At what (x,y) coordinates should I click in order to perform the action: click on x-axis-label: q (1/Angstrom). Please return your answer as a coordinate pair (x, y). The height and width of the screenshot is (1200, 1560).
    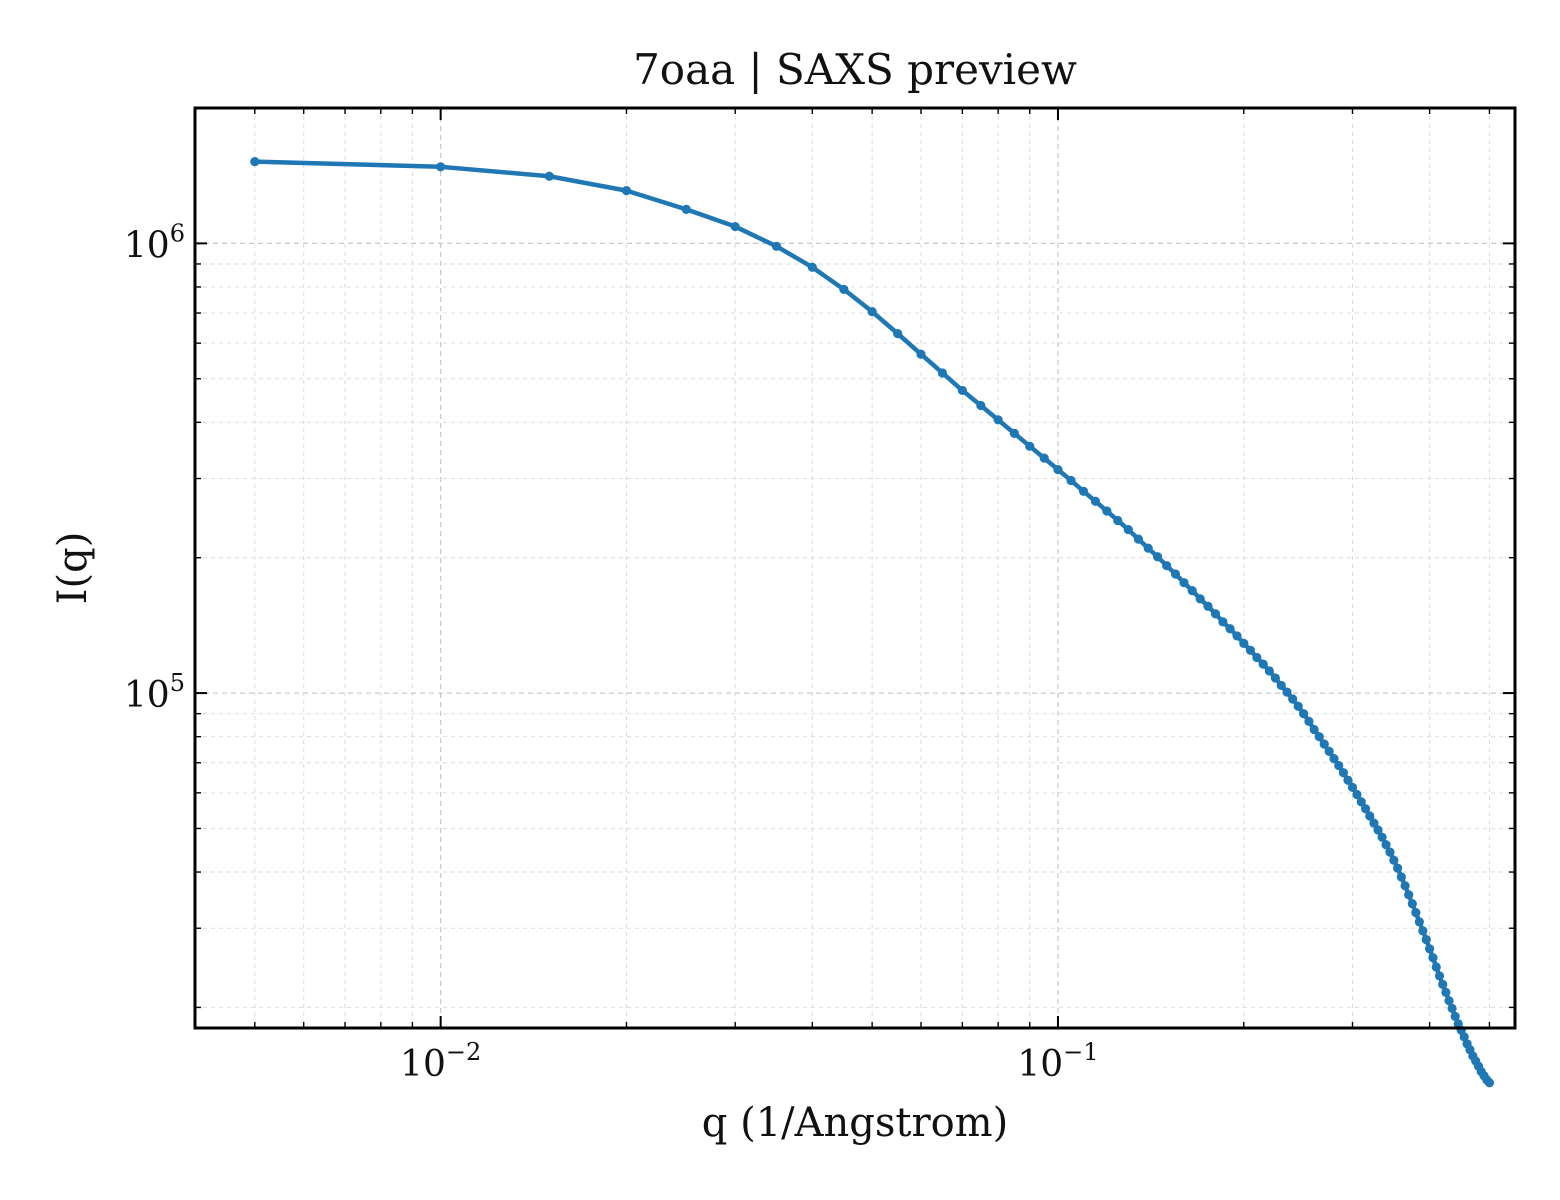
    Looking at the image, I should click on (855, 1123).